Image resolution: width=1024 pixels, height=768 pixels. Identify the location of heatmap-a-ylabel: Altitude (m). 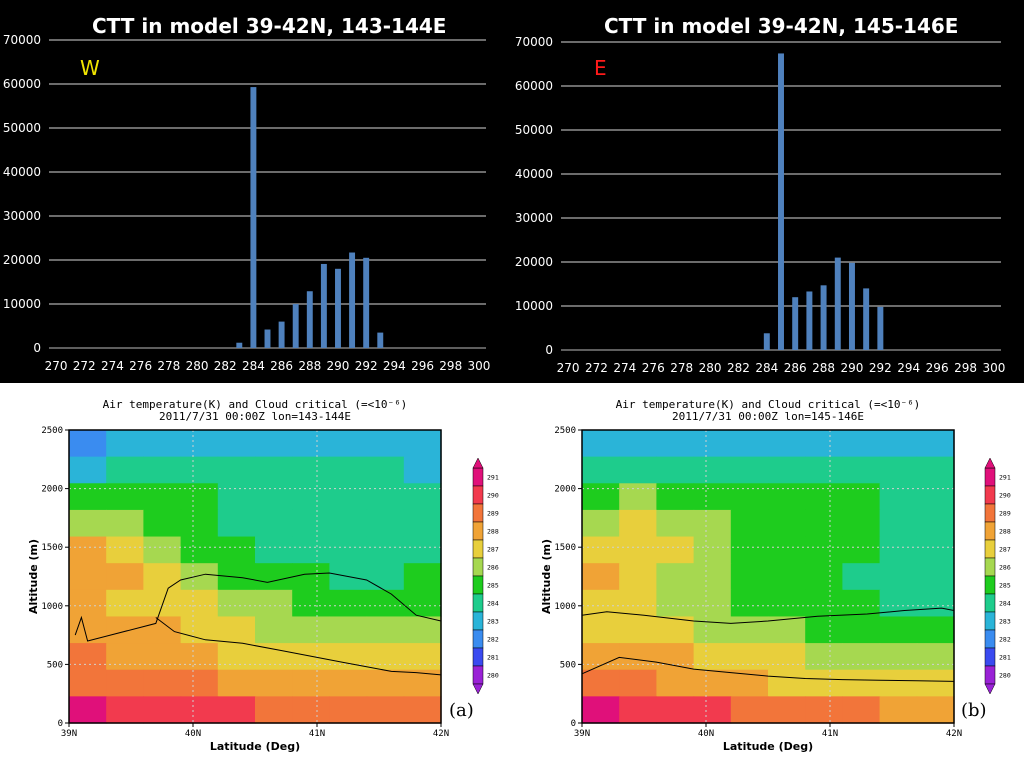
(33, 576).